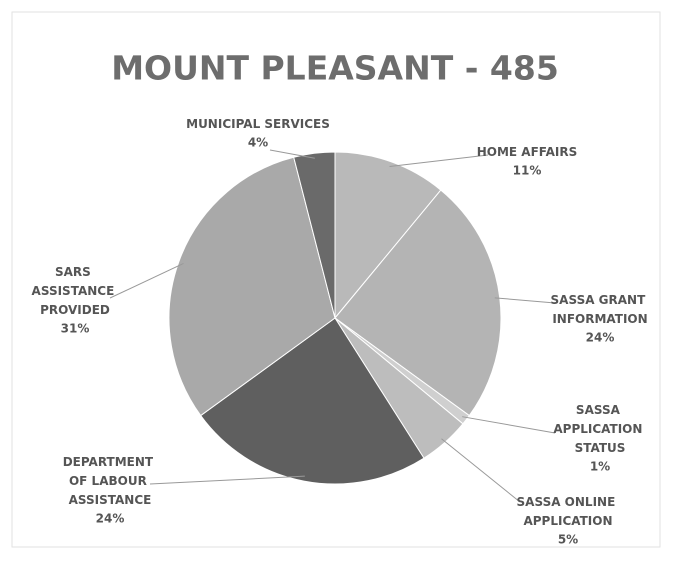 This screenshot has height=562, width=675. What do you see at coordinates (527, 171) in the screenshot?
I see `slice-value-label: 11%` at bounding box center [527, 171].